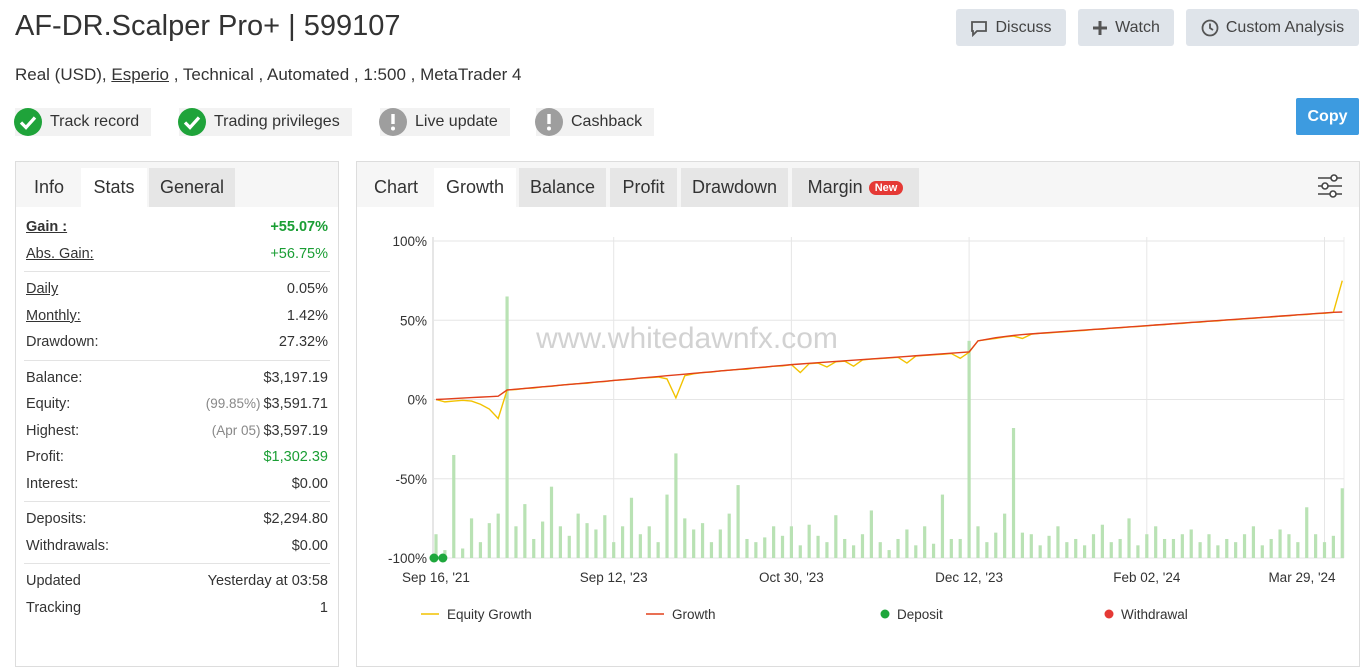  I want to click on custom-analysis-label: Custom Analysis, so click(1285, 27).